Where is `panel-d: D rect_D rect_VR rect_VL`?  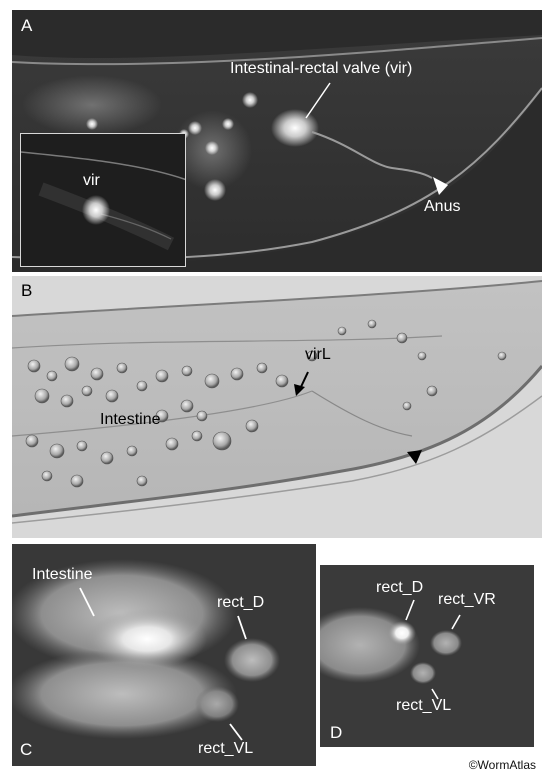
panel-d: D rect_D rect_VR rect_VL is located at coordinates (427, 656).